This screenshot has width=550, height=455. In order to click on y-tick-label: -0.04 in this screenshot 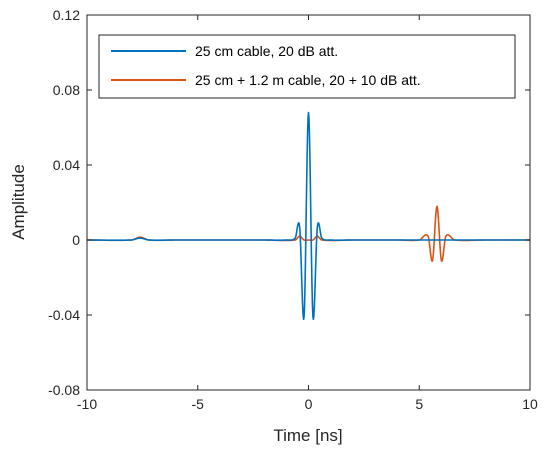, I will do `click(64, 315)`.